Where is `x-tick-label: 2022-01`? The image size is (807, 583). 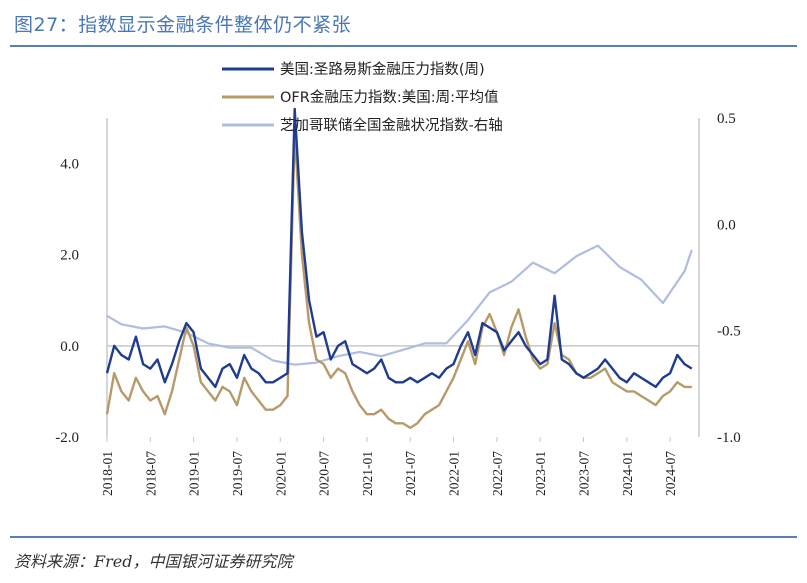
x-tick-label: 2022-01 is located at coordinates (454, 473).